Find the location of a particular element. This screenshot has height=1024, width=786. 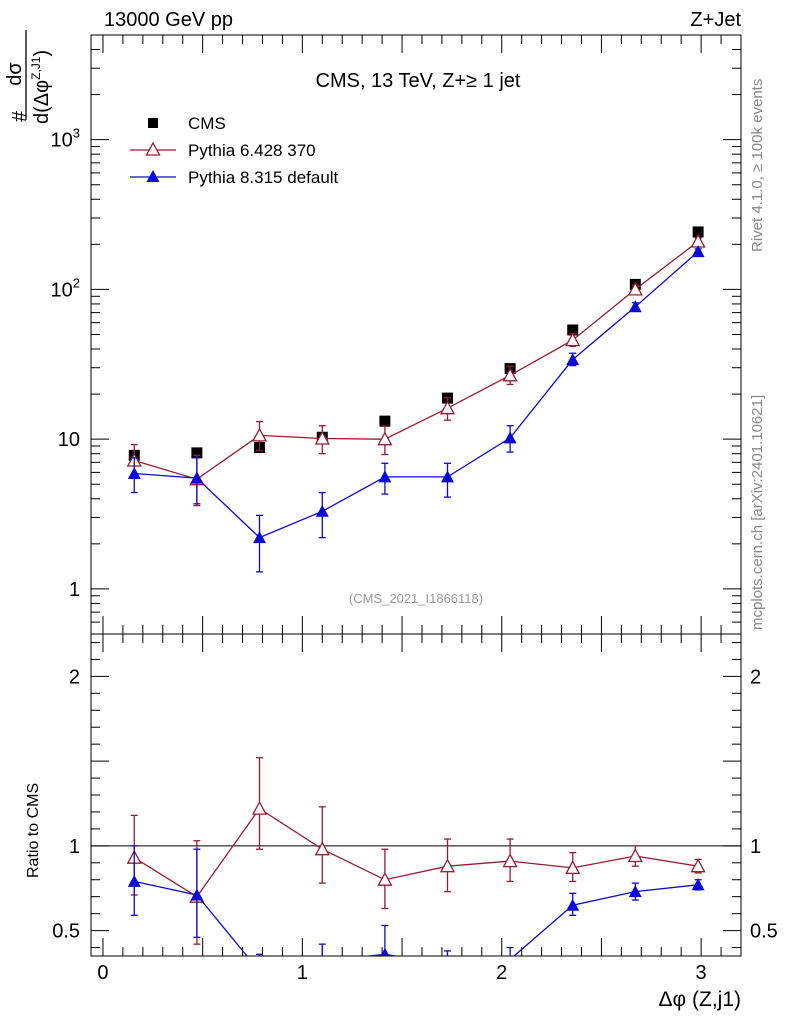

main-y-tick-exponent: 2 is located at coordinates (76, 282).